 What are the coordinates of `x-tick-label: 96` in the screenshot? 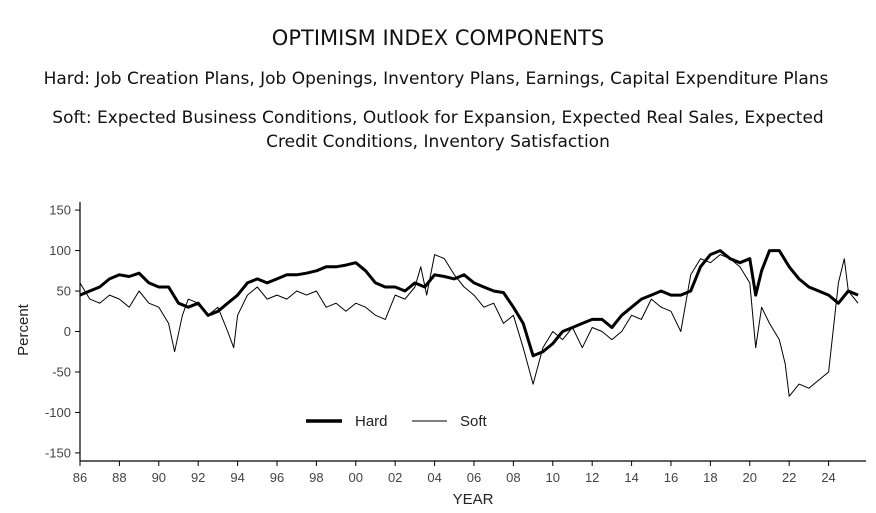 It's located at (277, 477).